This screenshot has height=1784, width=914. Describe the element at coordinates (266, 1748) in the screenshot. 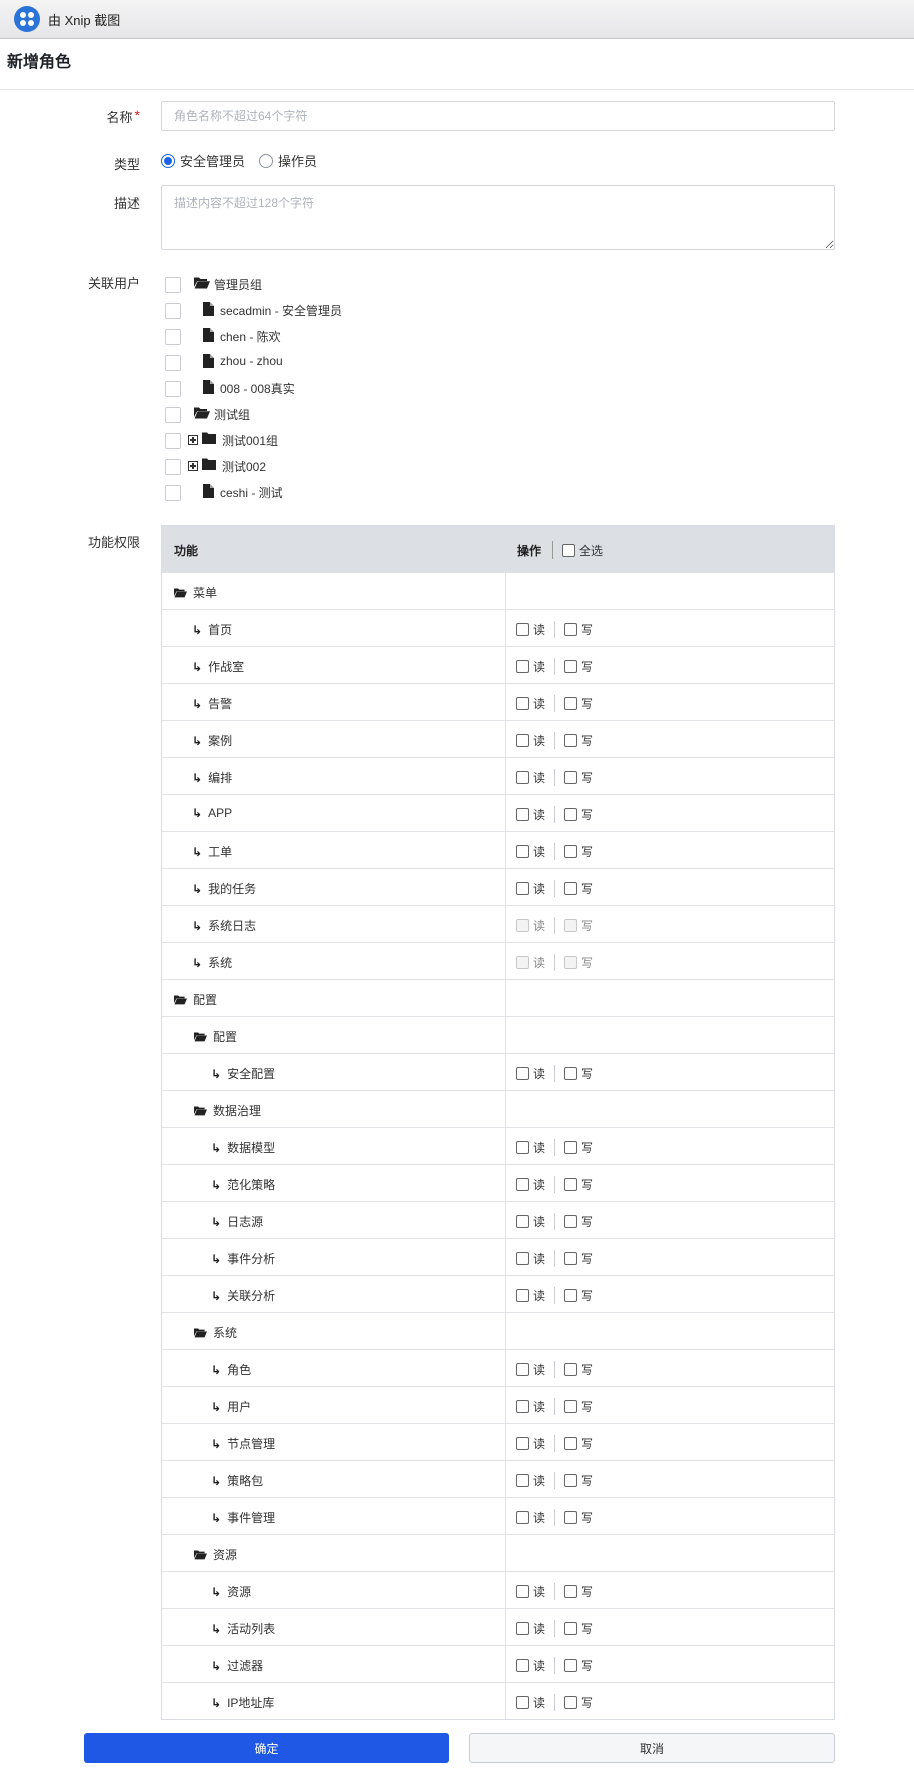

I see `confirm-button: 确定` at that location.